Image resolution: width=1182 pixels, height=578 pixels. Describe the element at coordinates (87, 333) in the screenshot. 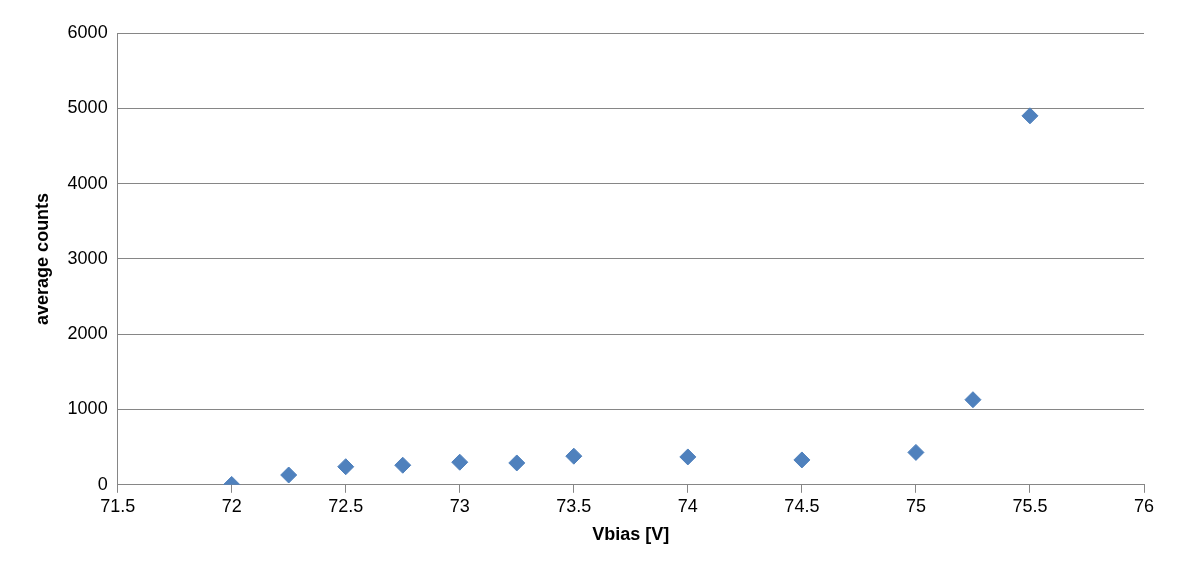

I see `y-tick-label: 2000` at that location.